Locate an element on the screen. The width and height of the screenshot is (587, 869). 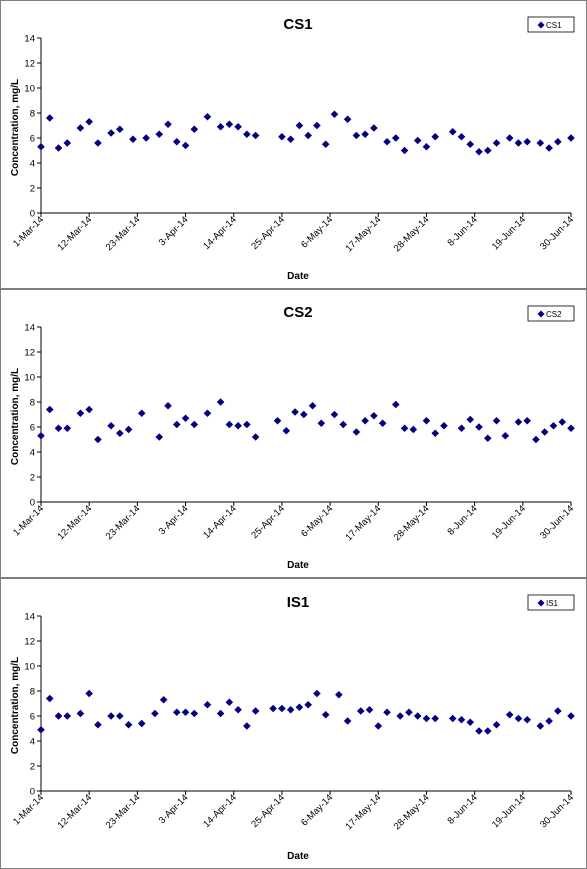
y-tick-label: 12 is located at coordinates (29, 642).